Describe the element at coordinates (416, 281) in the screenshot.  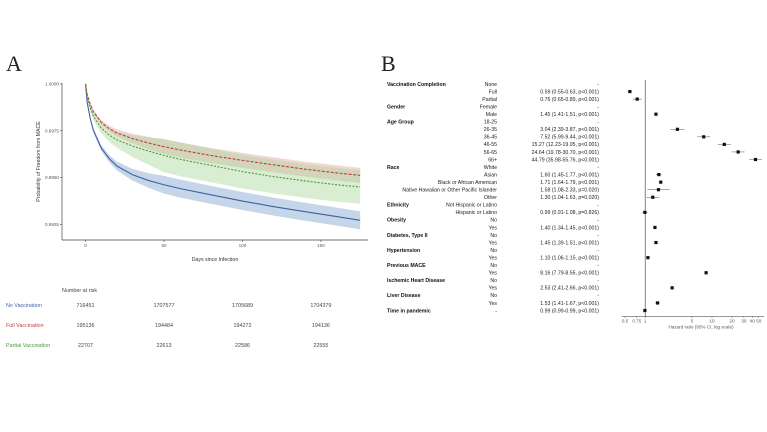
I see `covariate-group-label: Ischemic Heart Disease` at that location.